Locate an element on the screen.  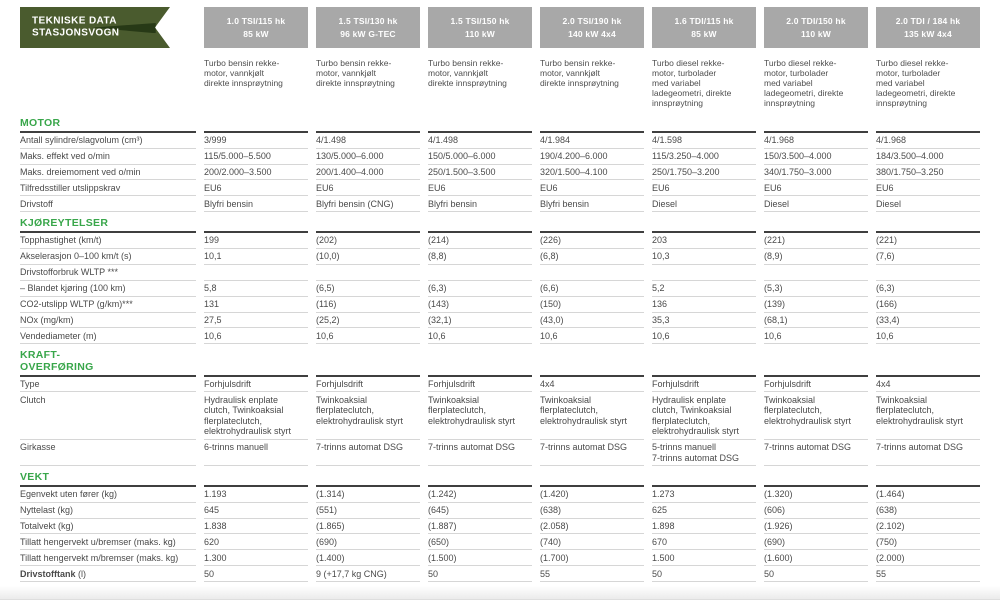
row-label: Drivstoff is located at coordinates (108, 204).